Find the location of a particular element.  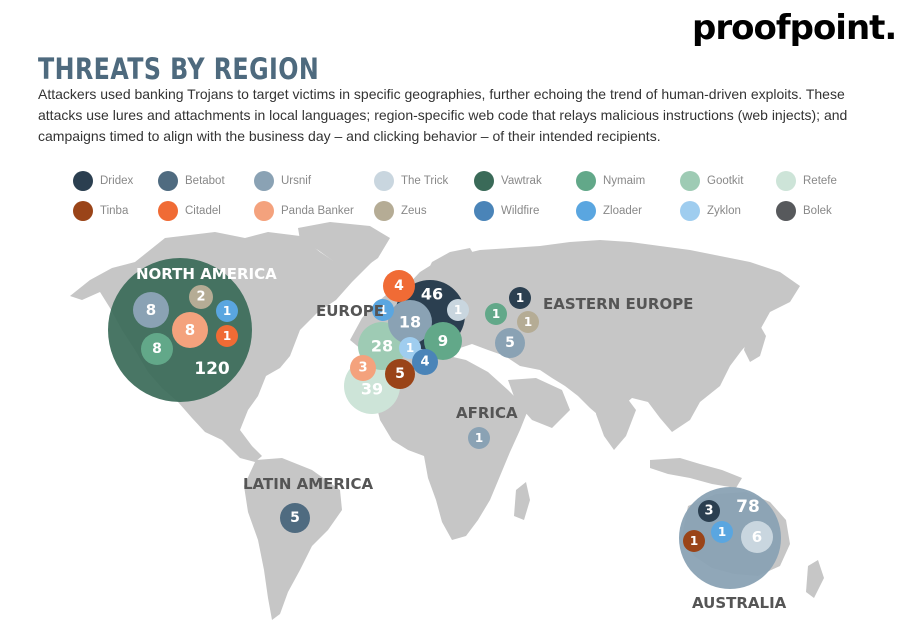

bubble-label: 2 is located at coordinates (200, 297).